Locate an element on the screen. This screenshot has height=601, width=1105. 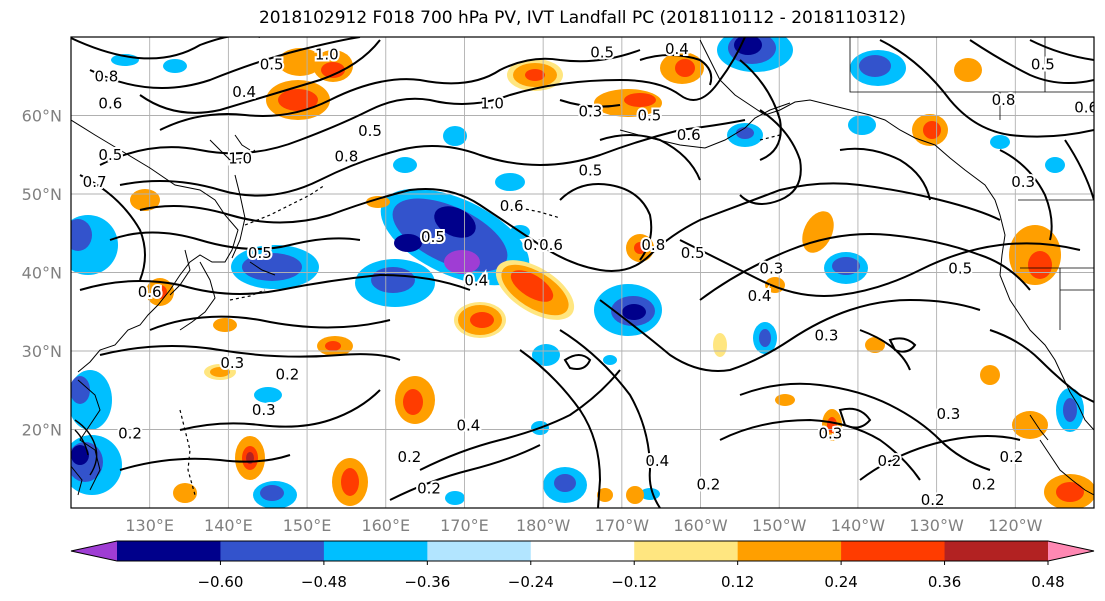
negative-anomaly-alaska is located at coordinates (891, 105).